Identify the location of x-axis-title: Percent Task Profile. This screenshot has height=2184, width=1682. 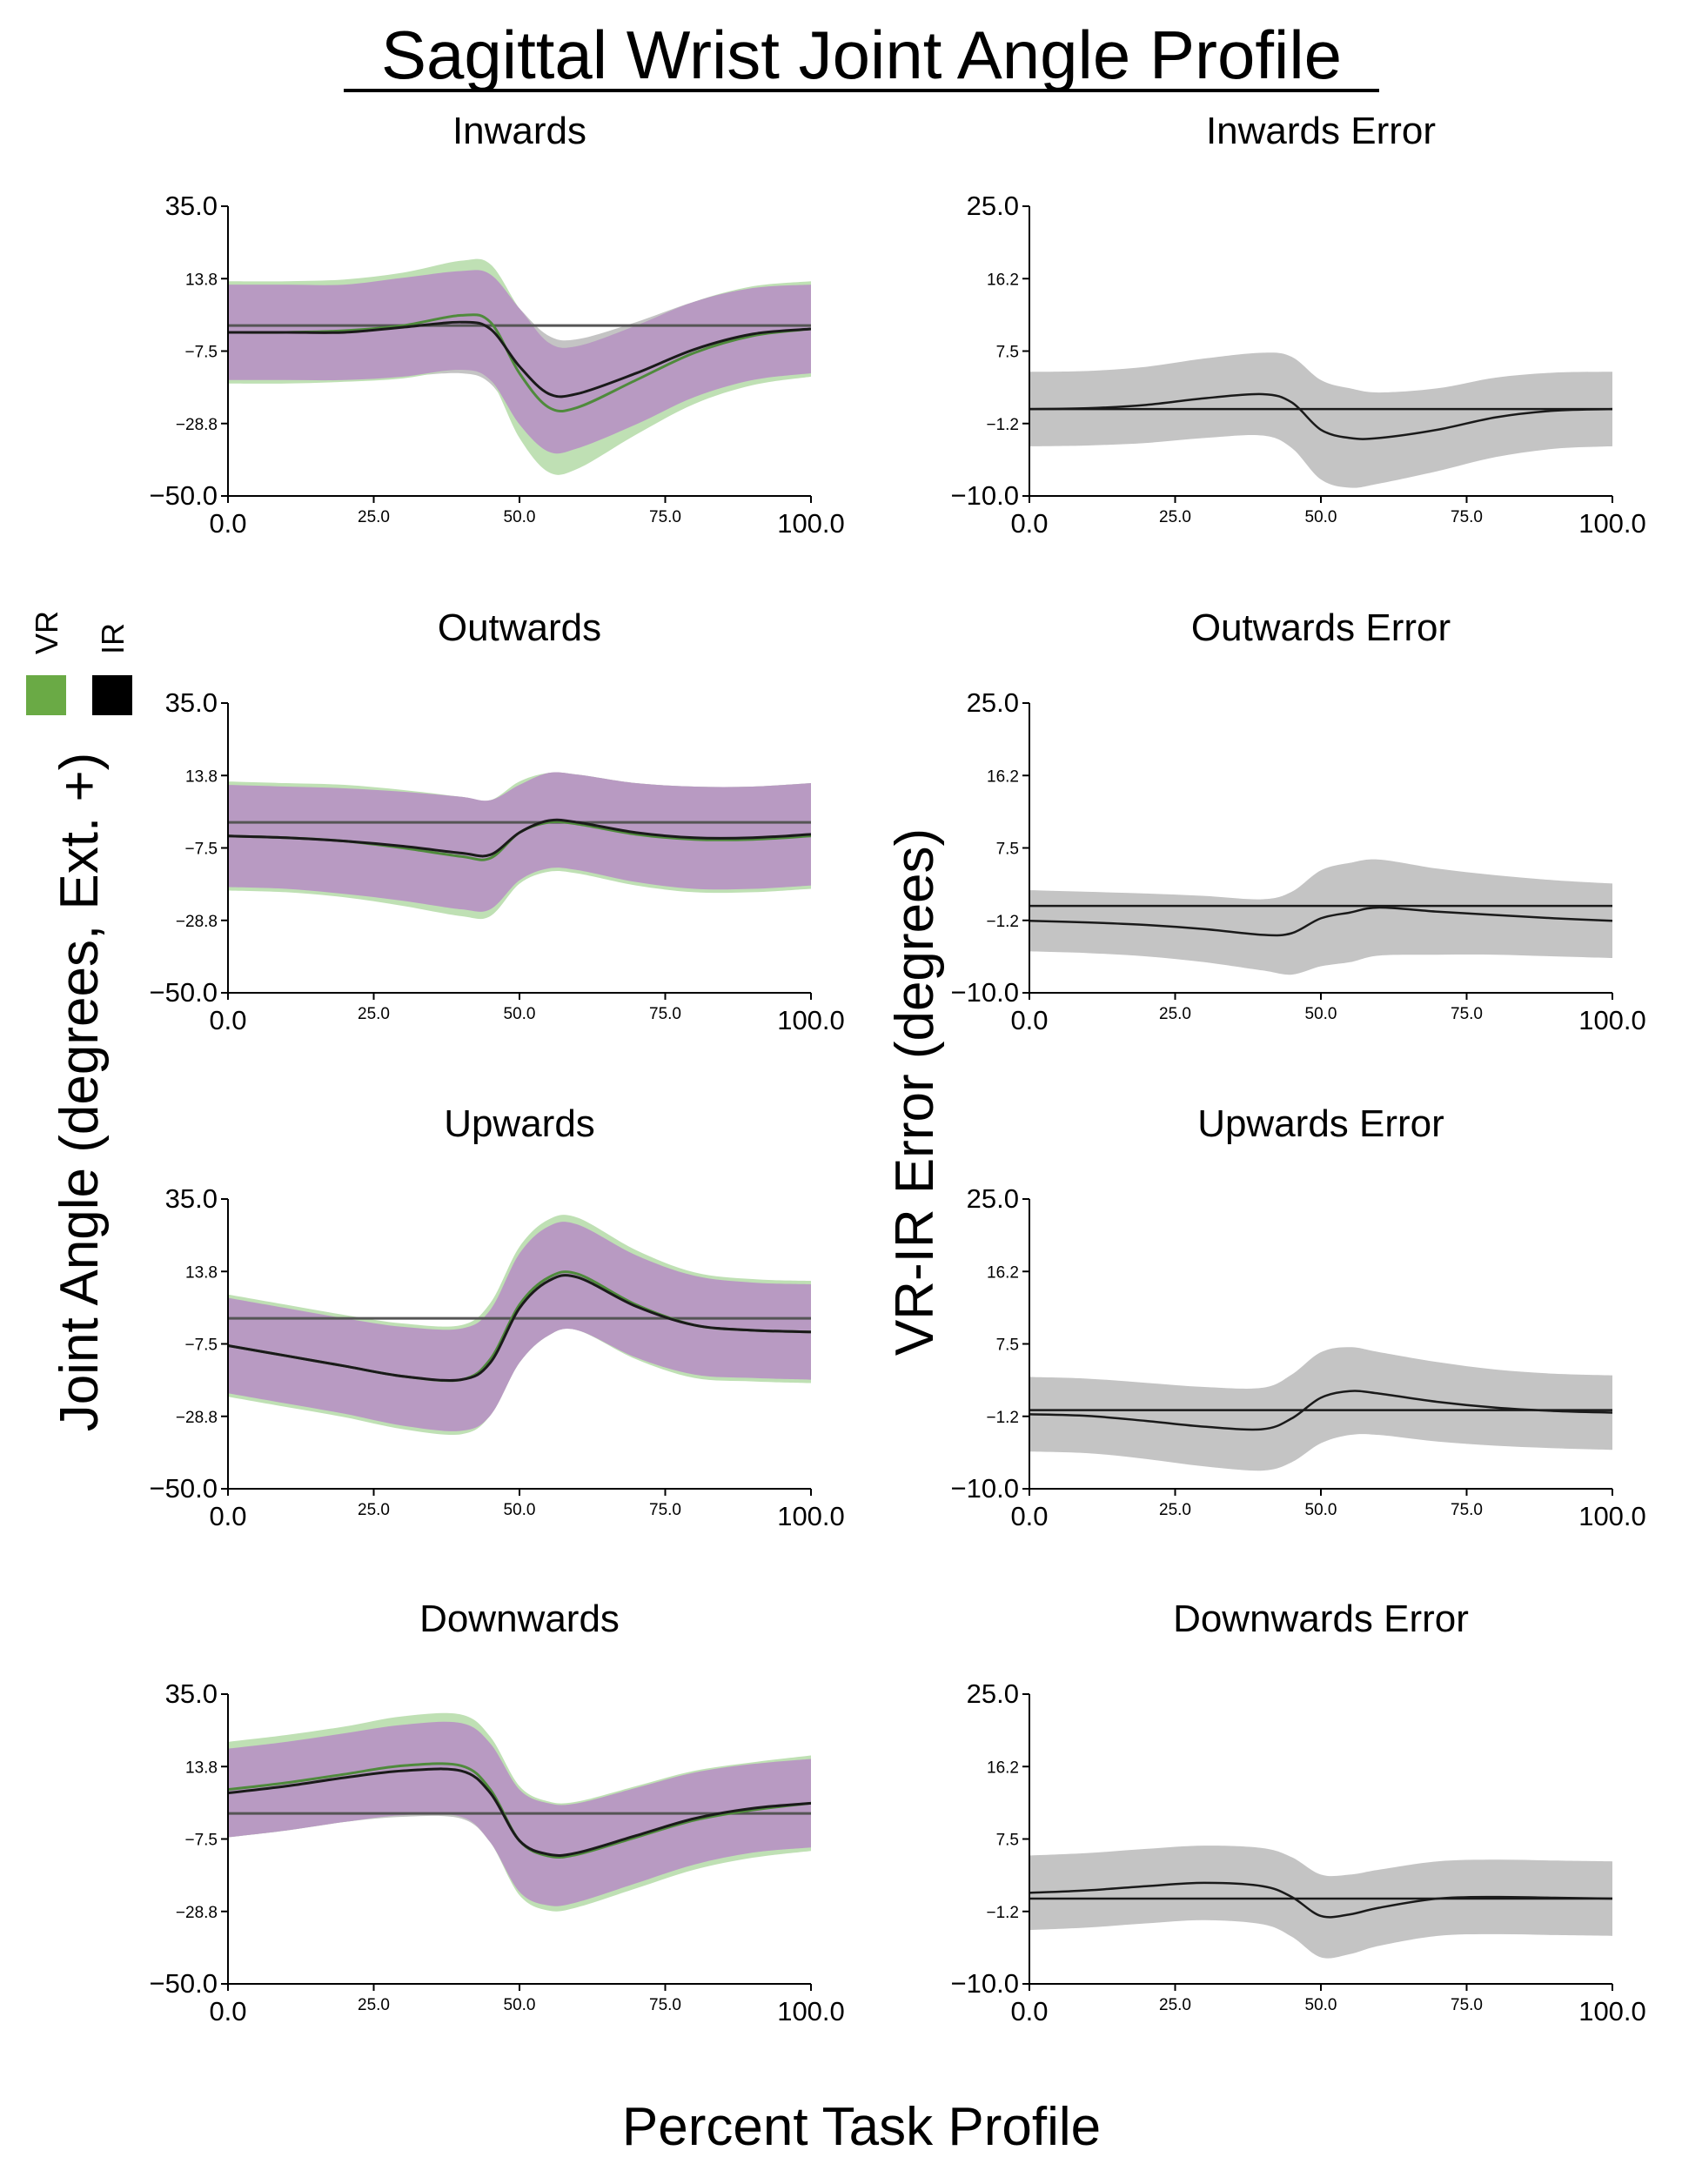
(861, 2127).